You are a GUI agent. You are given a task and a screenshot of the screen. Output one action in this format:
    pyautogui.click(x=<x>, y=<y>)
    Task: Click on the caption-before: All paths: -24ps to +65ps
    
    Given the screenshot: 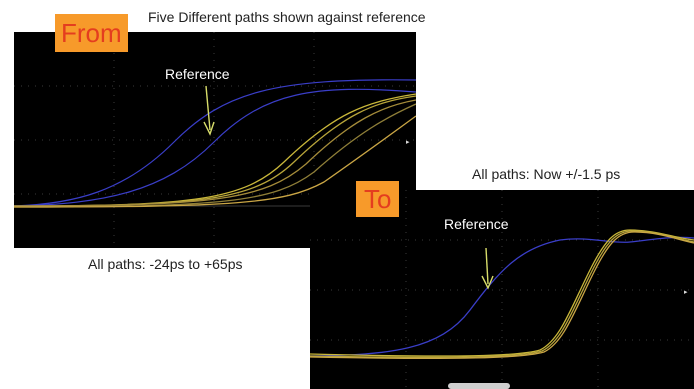 What is the action you would take?
    pyautogui.click(x=165, y=264)
    